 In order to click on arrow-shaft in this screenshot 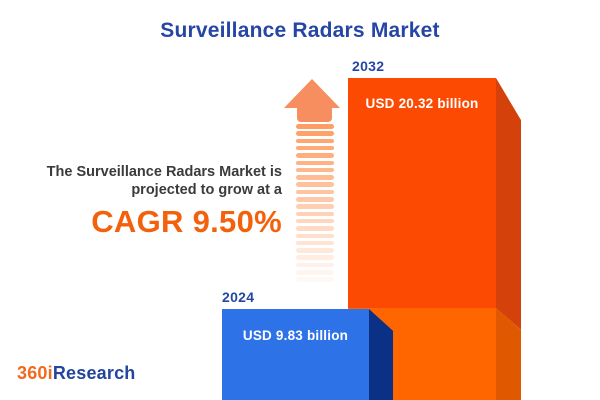, I will do `click(315, 205)`.